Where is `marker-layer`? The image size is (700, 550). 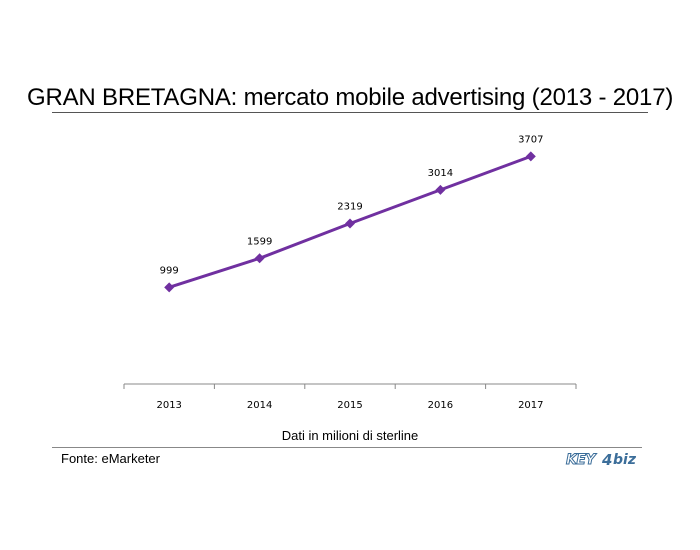 marker-layer is located at coordinates (350, 222).